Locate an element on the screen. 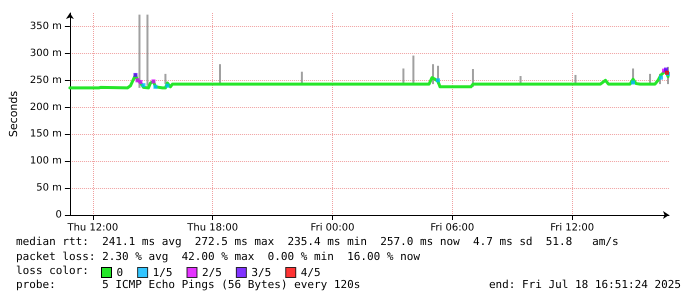  legend-label: 2/5 is located at coordinates (212, 272).